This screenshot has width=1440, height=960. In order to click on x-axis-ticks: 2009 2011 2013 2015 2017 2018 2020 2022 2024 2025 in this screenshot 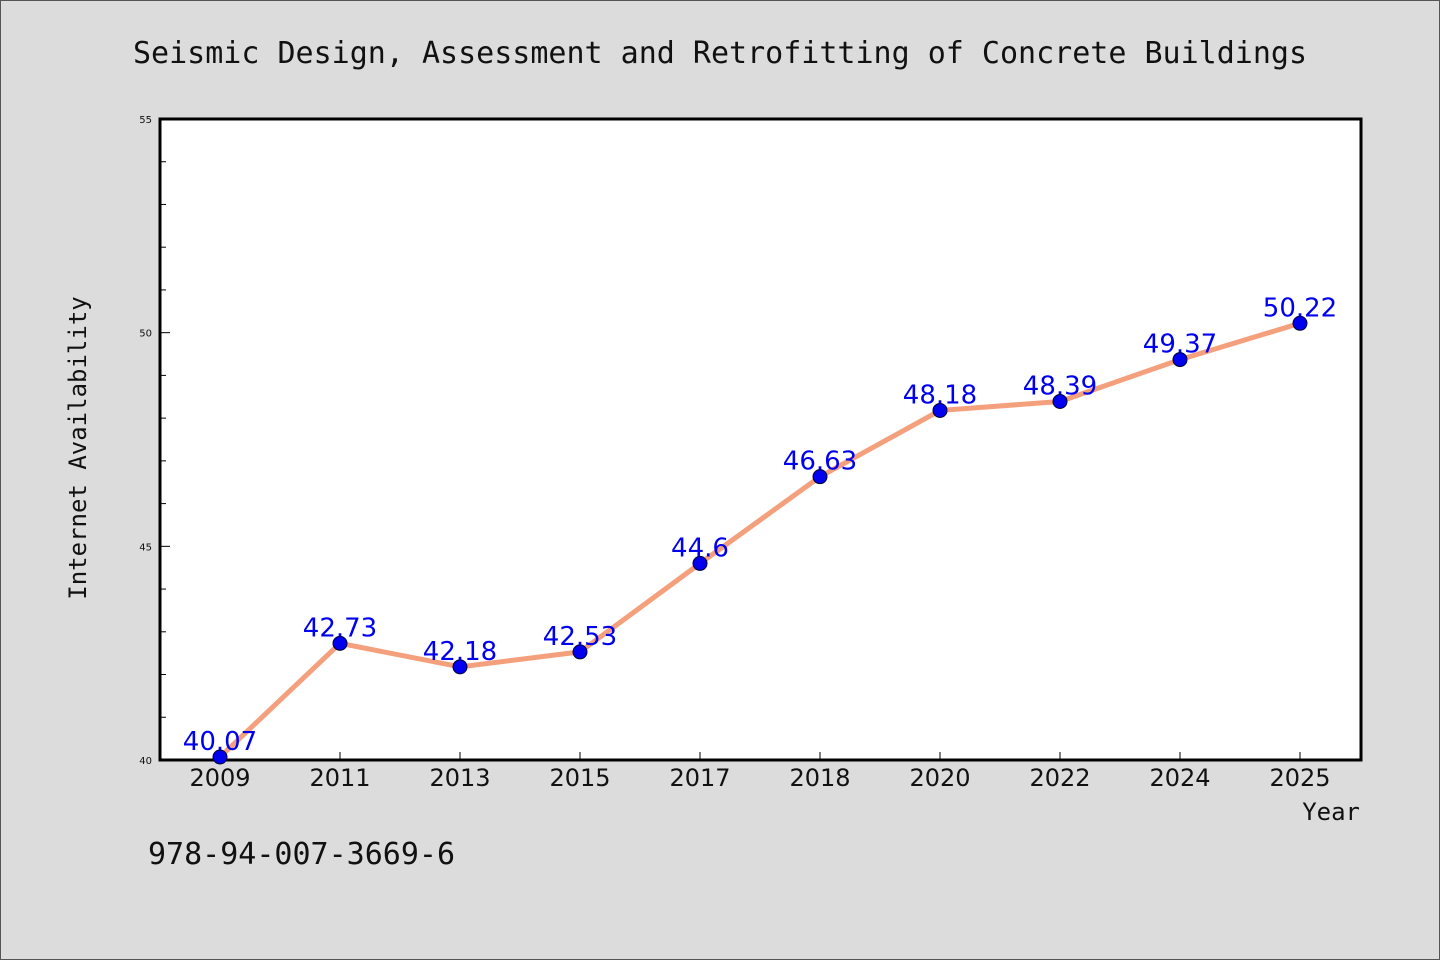, I will do `click(760, 772)`.